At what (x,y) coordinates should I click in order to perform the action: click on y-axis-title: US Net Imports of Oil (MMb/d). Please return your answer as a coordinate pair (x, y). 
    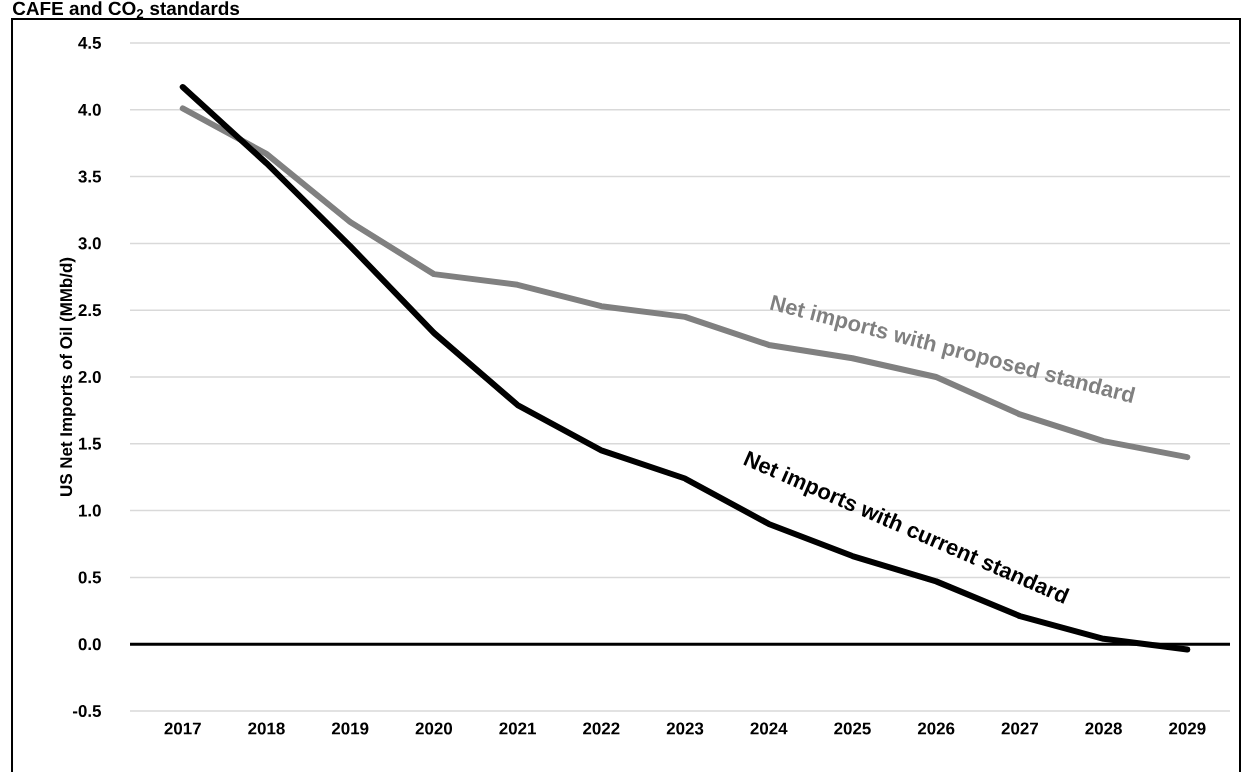
    Looking at the image, I should click on (67, 376).